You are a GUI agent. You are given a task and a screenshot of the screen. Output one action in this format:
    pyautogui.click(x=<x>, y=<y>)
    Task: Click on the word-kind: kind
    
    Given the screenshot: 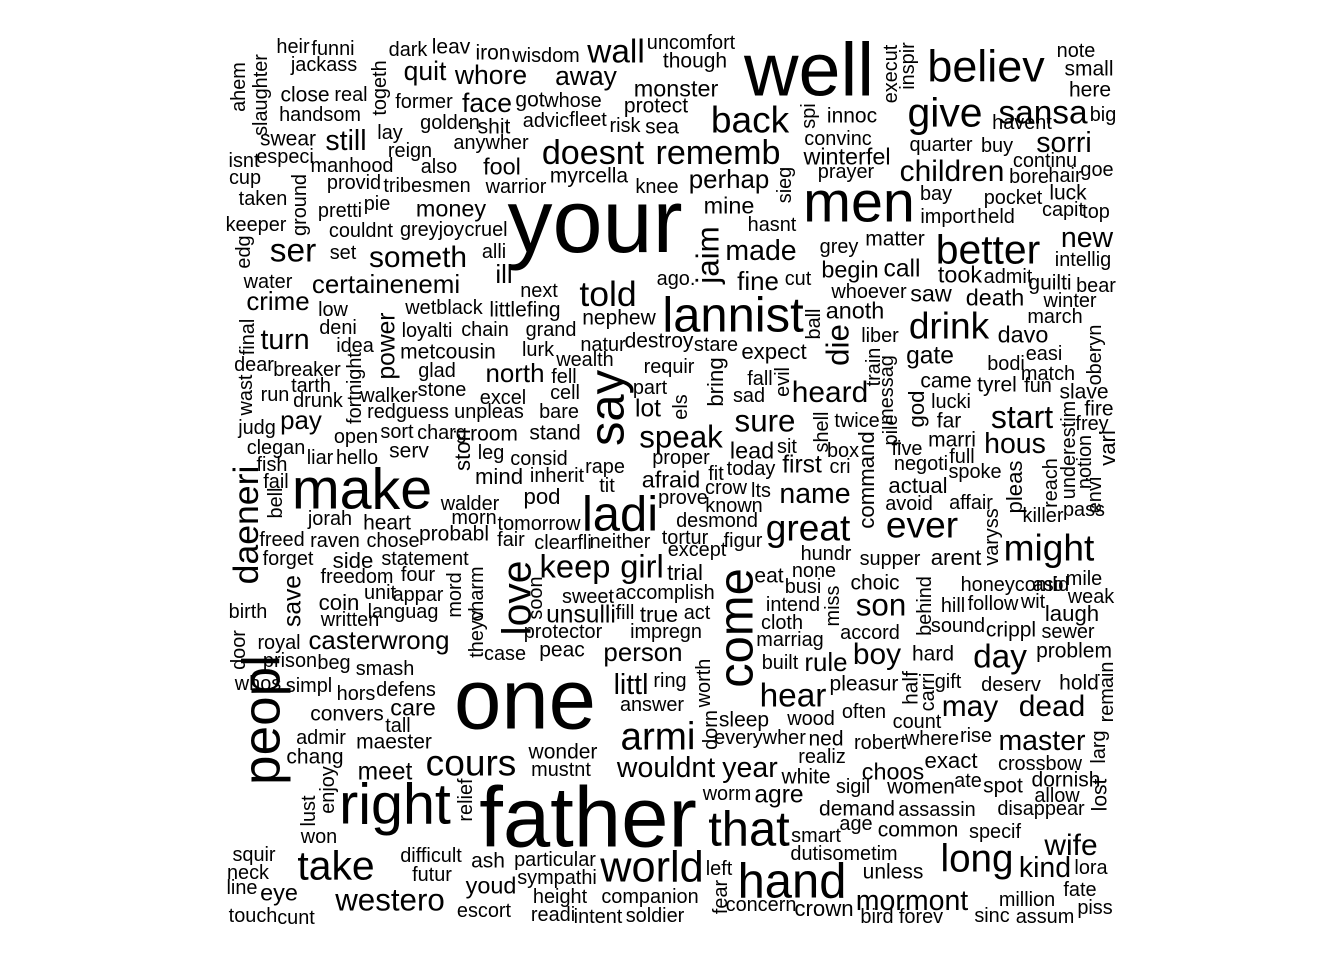 What is the action you would take?
    pyautogui.click(x=1045, y=867)
    